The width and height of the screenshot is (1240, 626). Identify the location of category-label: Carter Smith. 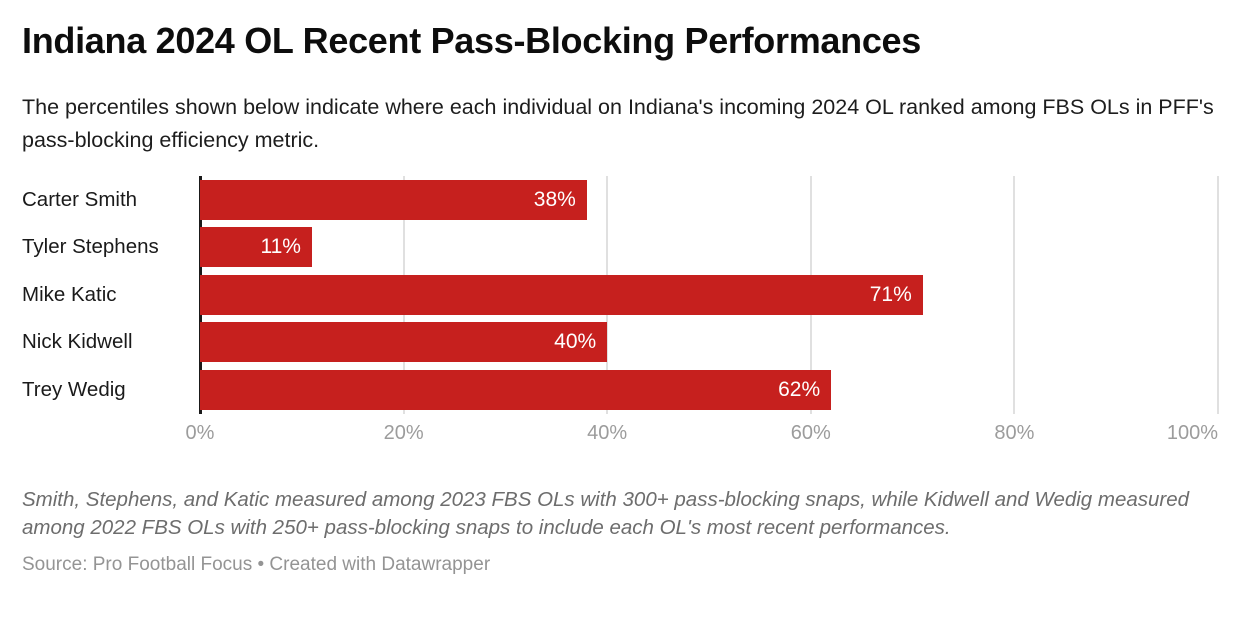
(80, 199).